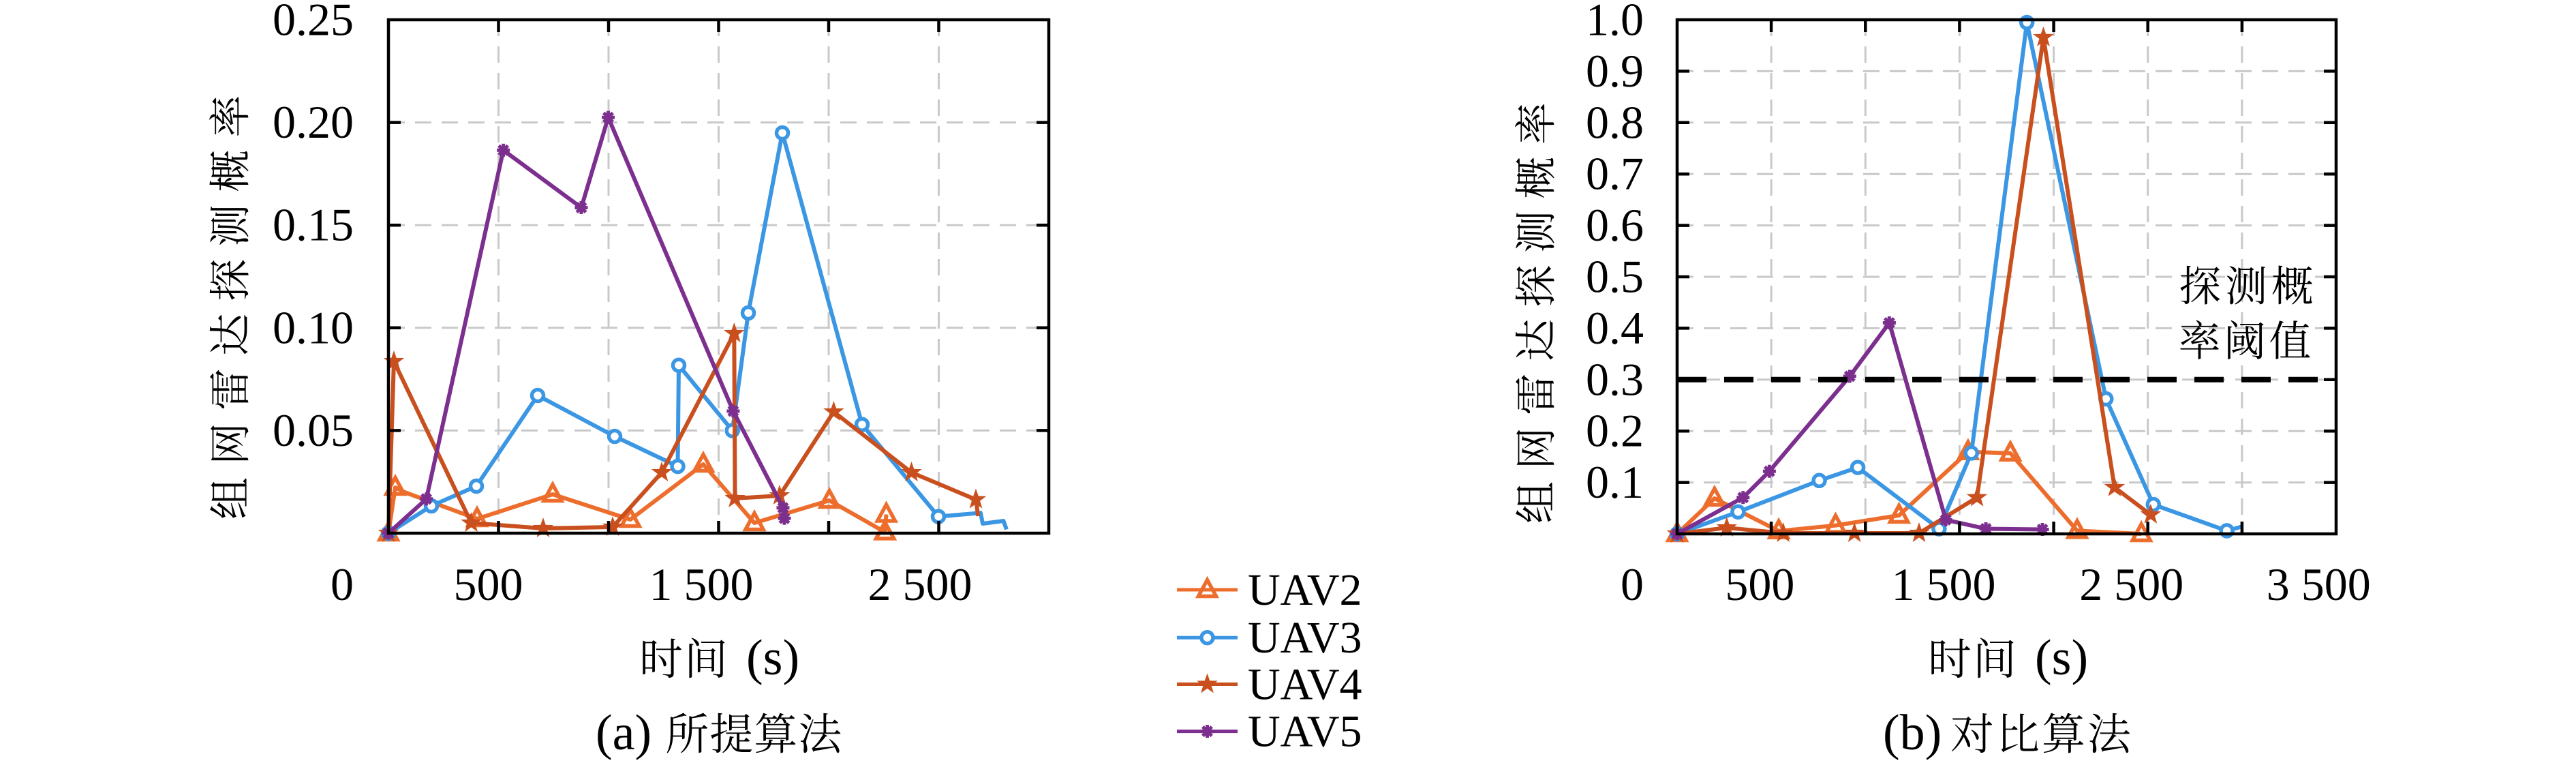  What do you see at coordinates (1615, 431) in the screenshot?
I see `svg-text: 0.2` at bounding box center [1615, 431].